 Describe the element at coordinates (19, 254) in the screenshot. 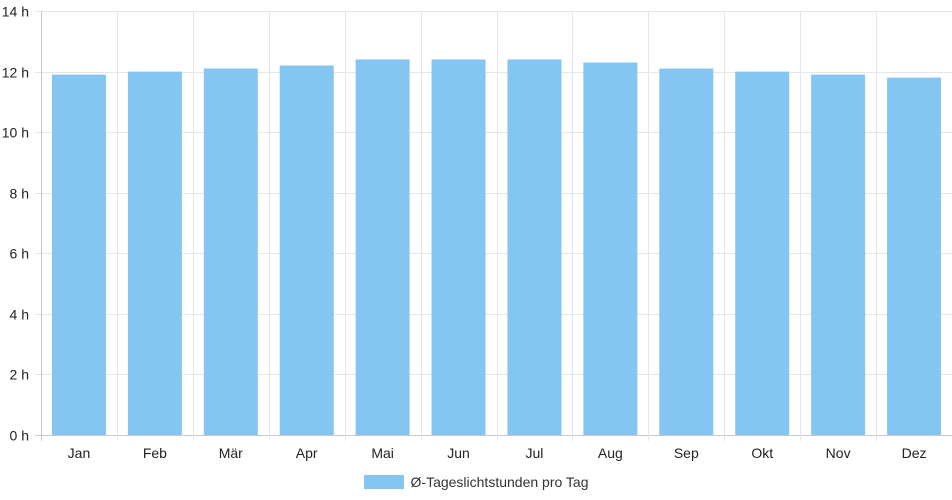

I see `y-tick-label: 6 h` at that location.